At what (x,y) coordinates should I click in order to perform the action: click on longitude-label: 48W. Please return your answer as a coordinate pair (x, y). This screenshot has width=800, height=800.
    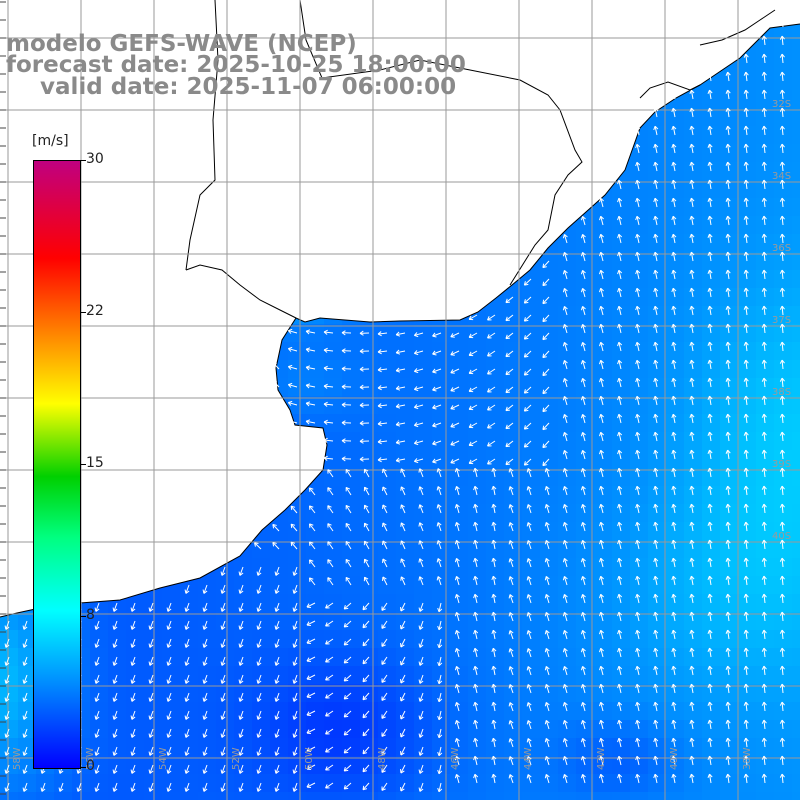
    Looking at the image, I should click on (382, 758).